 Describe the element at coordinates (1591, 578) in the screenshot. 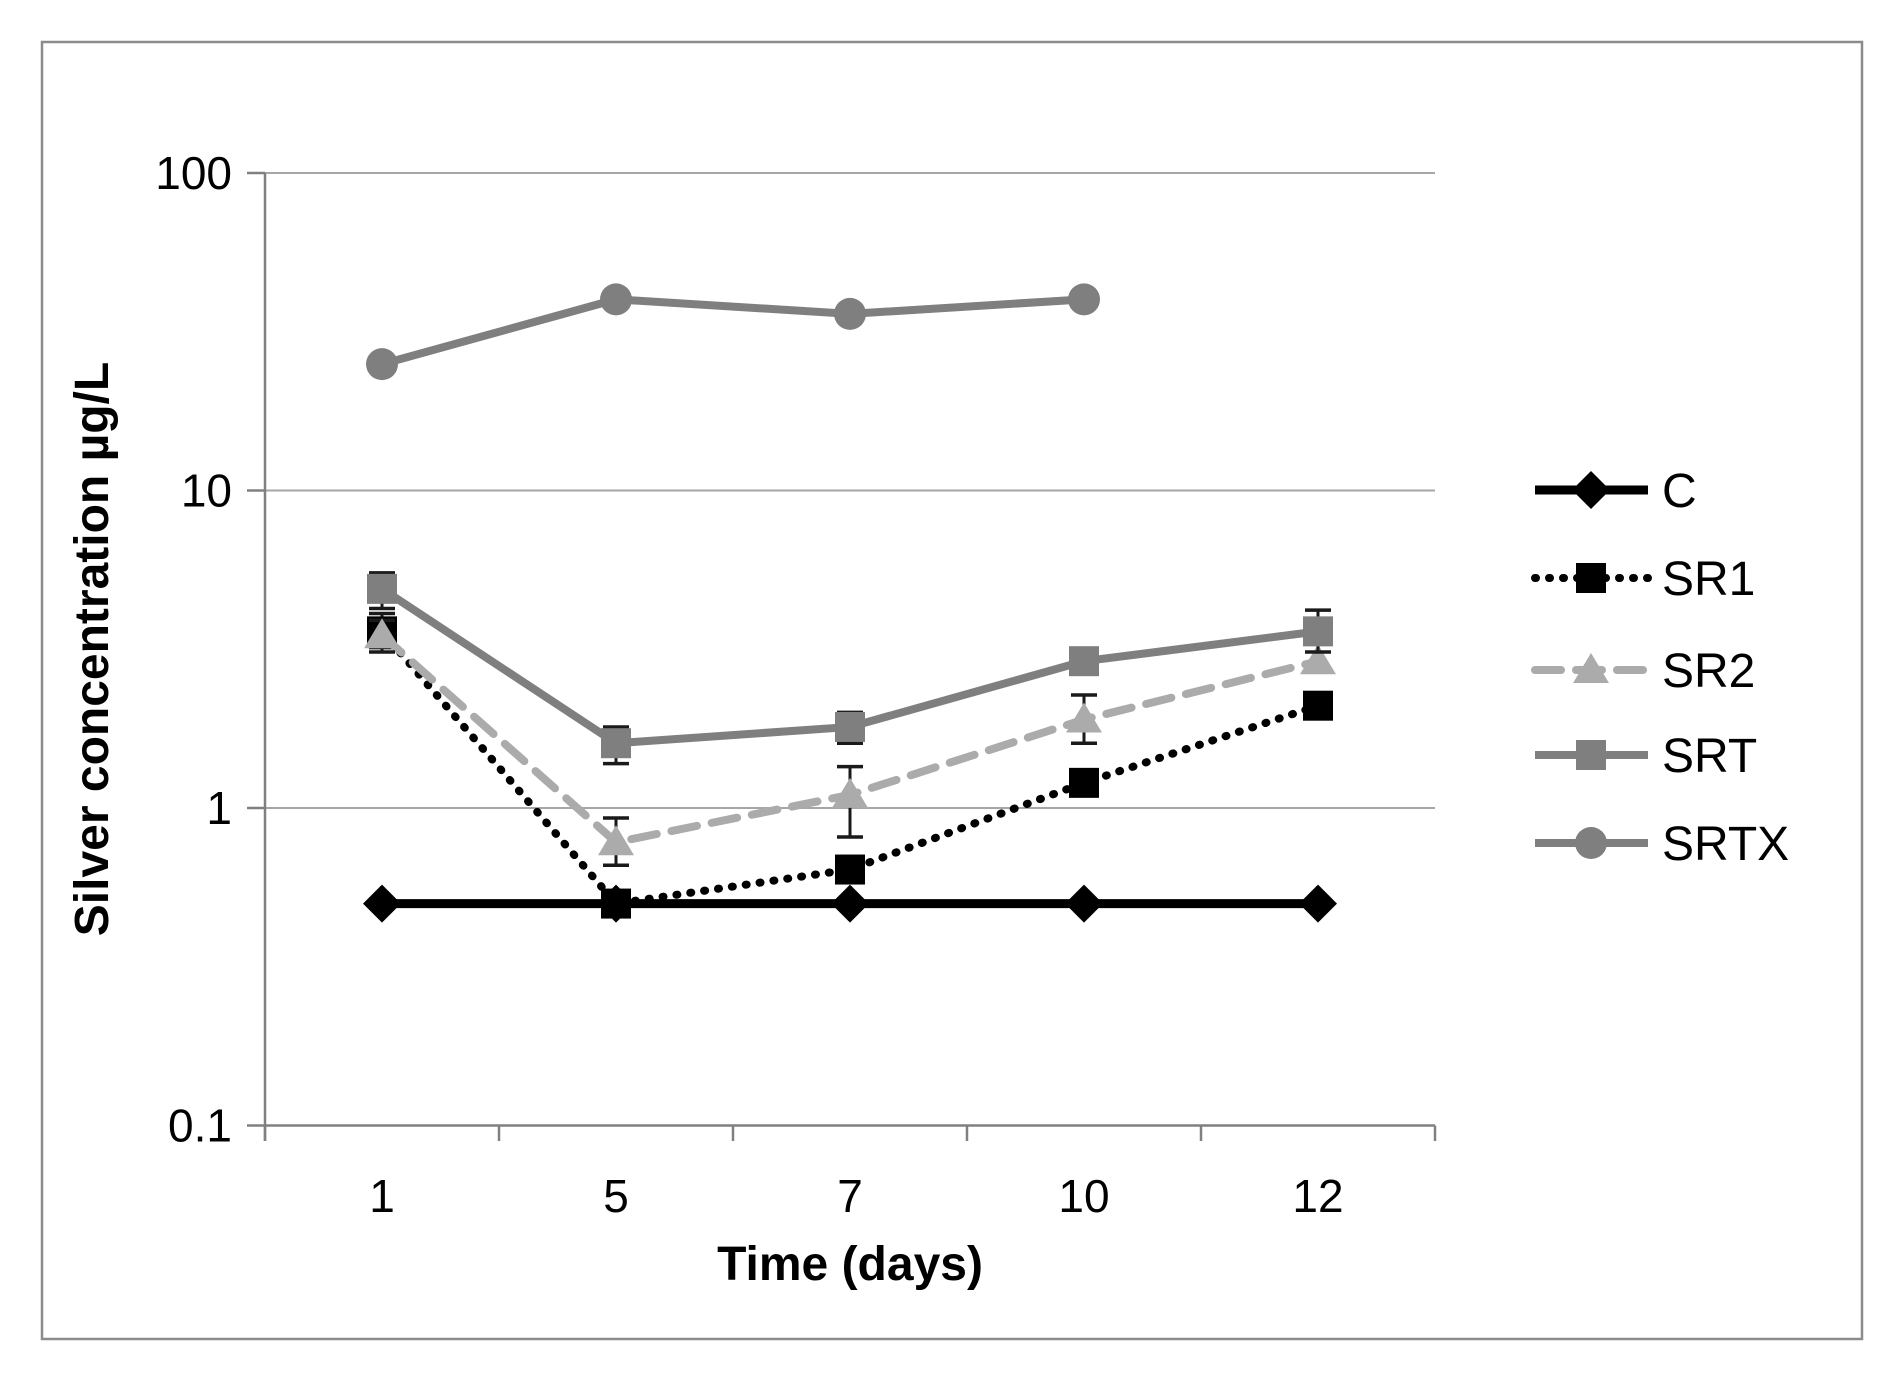

I see `legend-marker-SR1` at that location.